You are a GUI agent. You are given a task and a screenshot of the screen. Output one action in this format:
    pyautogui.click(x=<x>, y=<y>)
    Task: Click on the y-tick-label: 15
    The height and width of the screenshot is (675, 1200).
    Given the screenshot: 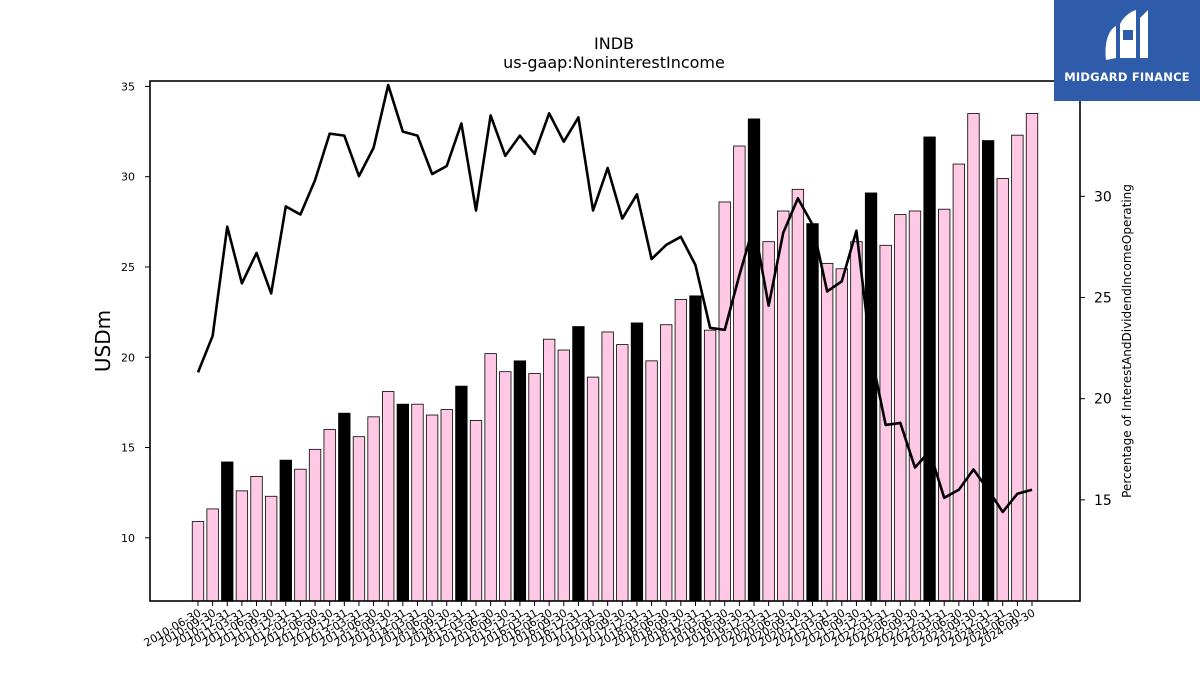 What is the action you would take?
    pyautogui.click(x=128, y=448)
    